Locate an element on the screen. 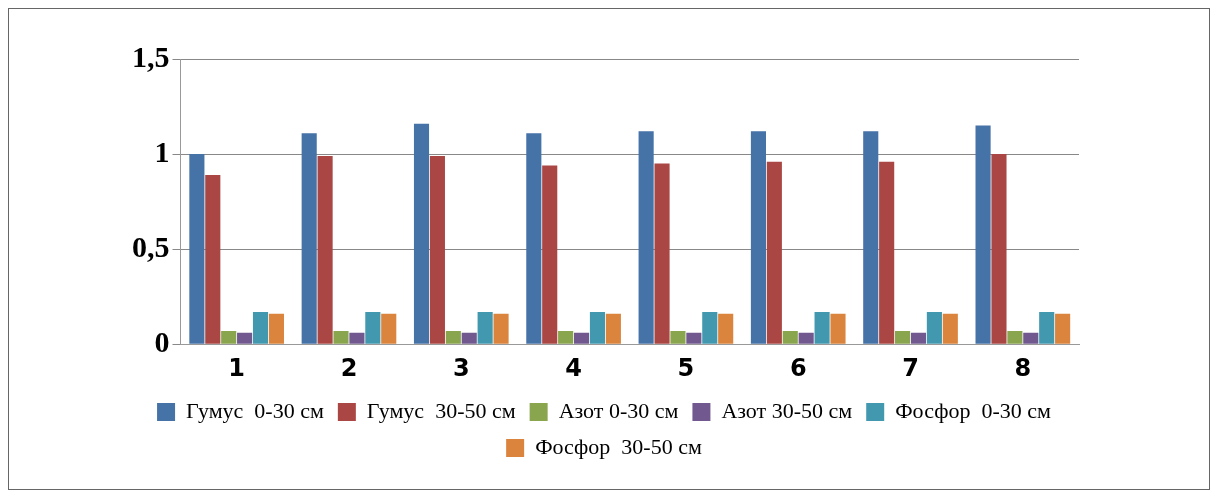  x-tick-label: 6 is located at coordinates (798, 367).